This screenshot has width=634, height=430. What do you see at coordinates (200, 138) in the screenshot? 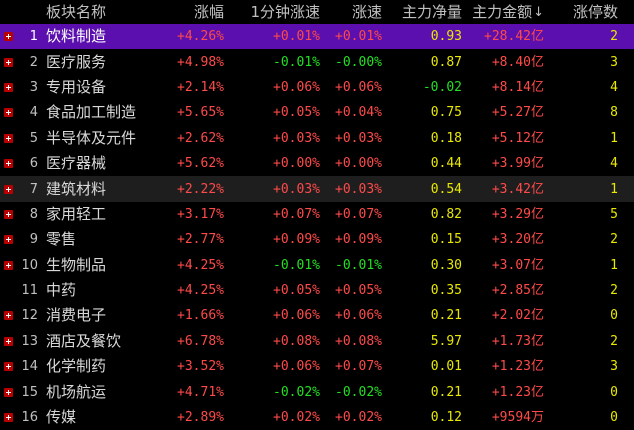
I see `change-value: +2.62%` at bounding box center [200, 138].